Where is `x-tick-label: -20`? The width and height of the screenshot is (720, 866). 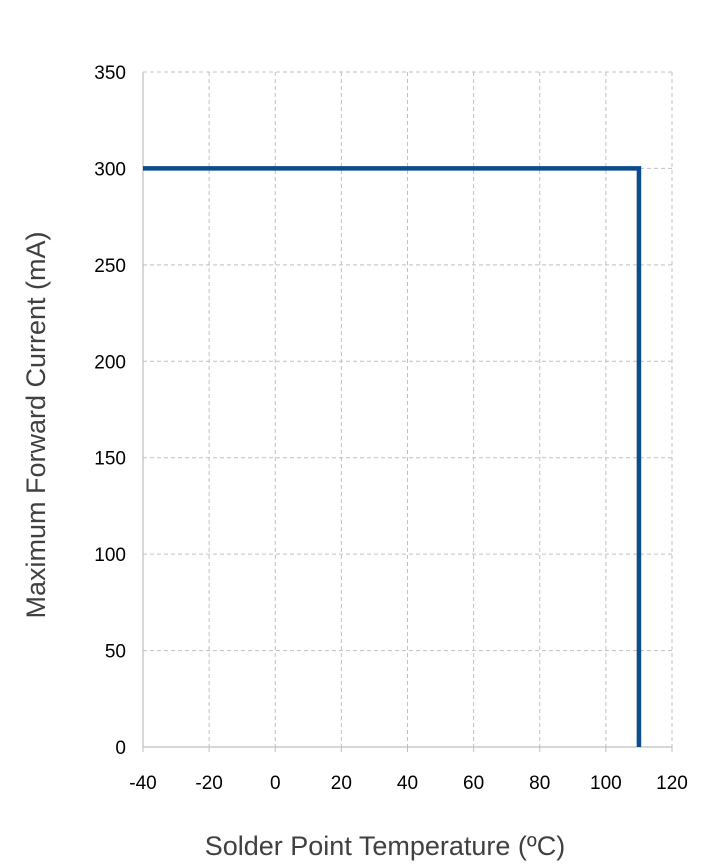 x-tick-label: -20 is located at coordinates (208, 783).